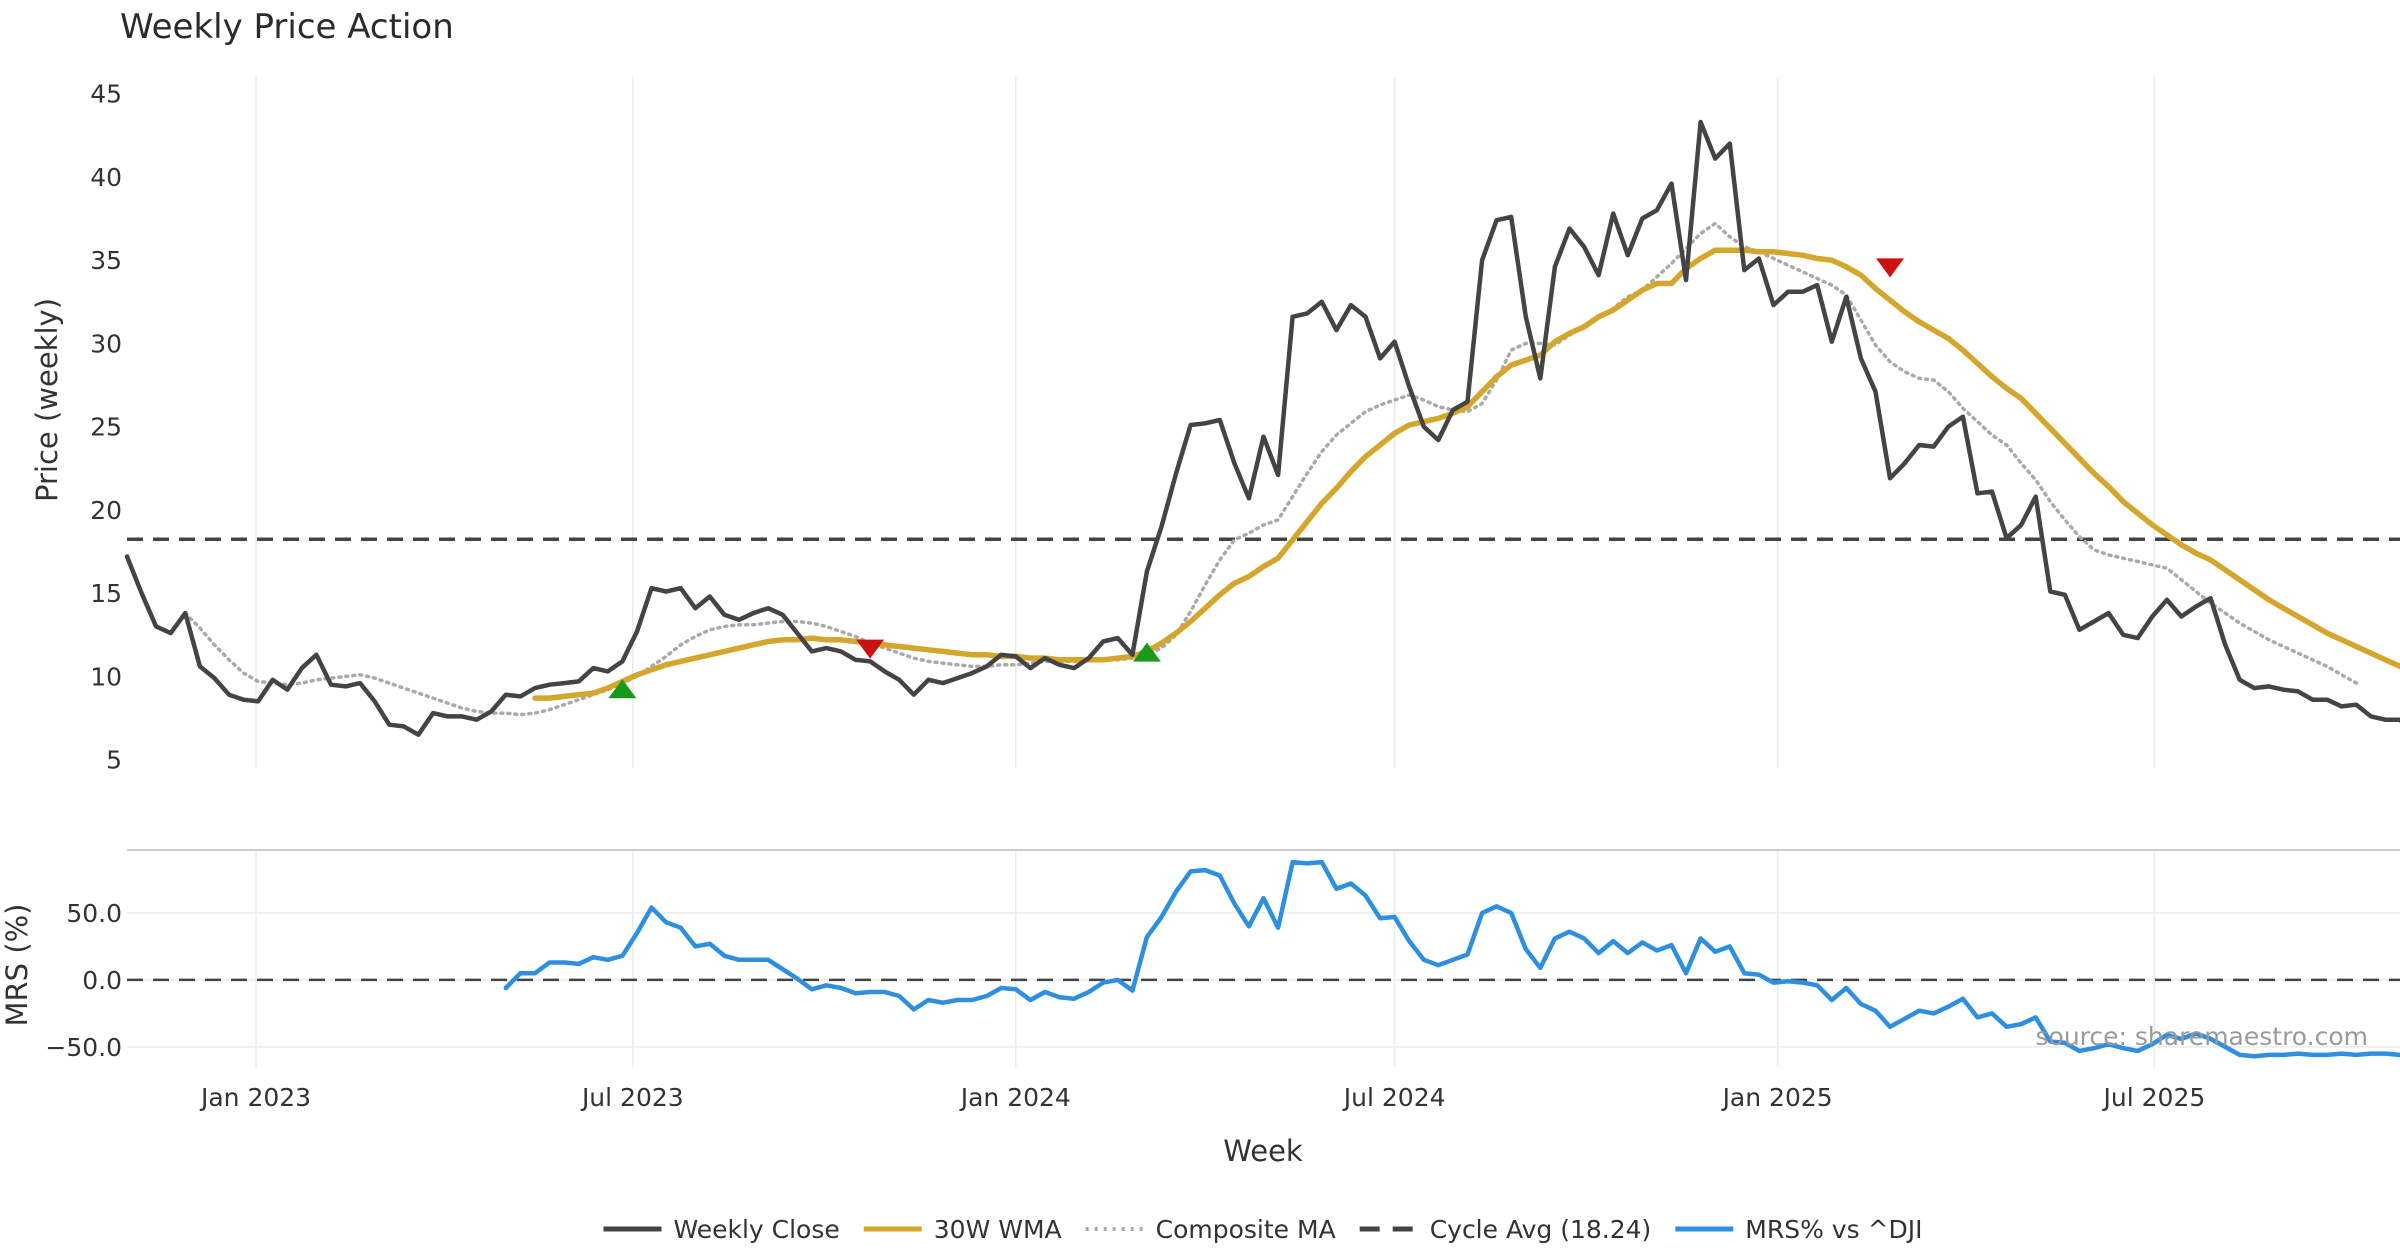 The width and height of the screenshot is (2400, 1260). What do you see at coordinates (106, 510) in the screenshot?
I see `price-y-tick-label: 20` at bounding box center [106, 510].